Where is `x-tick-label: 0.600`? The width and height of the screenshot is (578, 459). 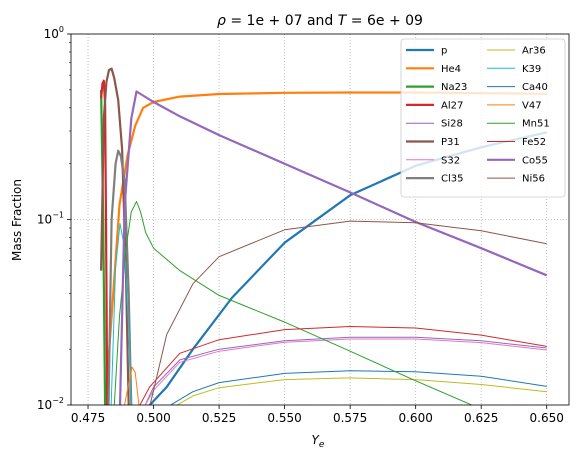
x-tick-label: 0.600 is located at coordinates (415, 418).